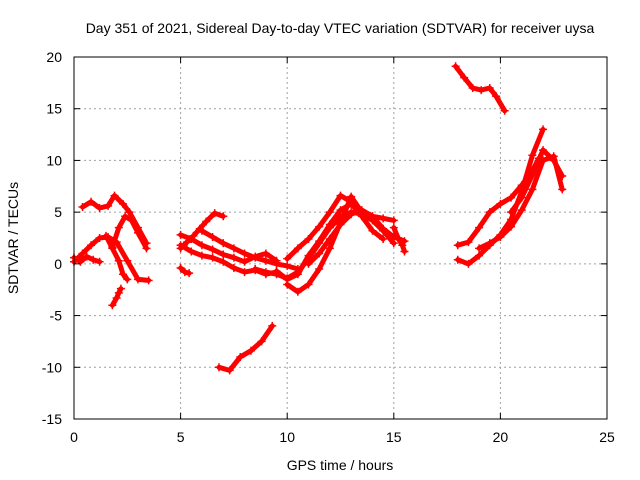 Image resolution: width=640 pixels, height=480 pixels. I want to click on x-tick-label: 5, so click(181, 437).